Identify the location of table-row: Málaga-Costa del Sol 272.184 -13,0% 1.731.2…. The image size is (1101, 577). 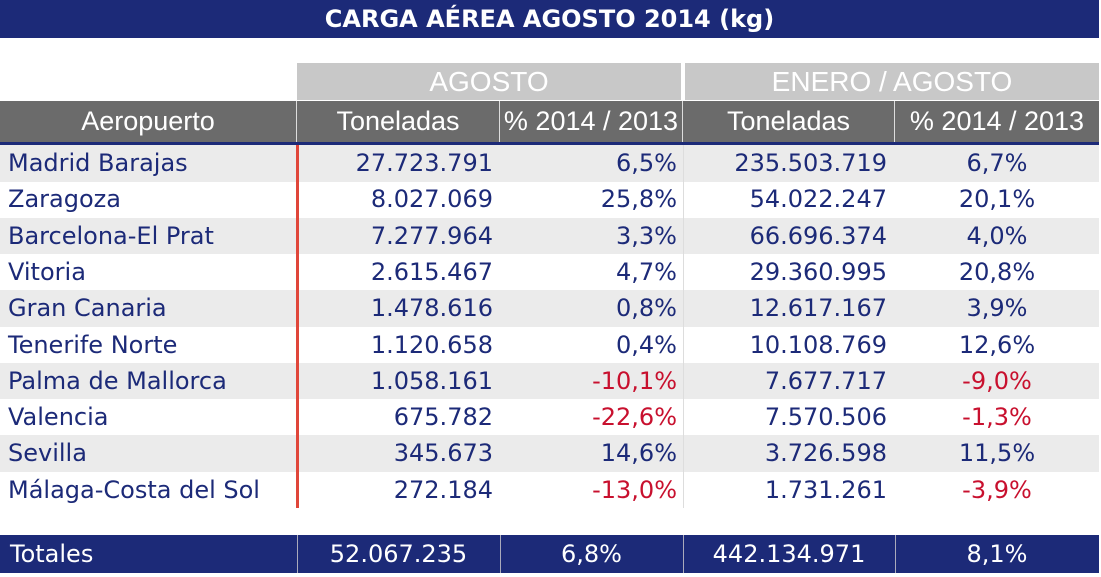
(549, 490).